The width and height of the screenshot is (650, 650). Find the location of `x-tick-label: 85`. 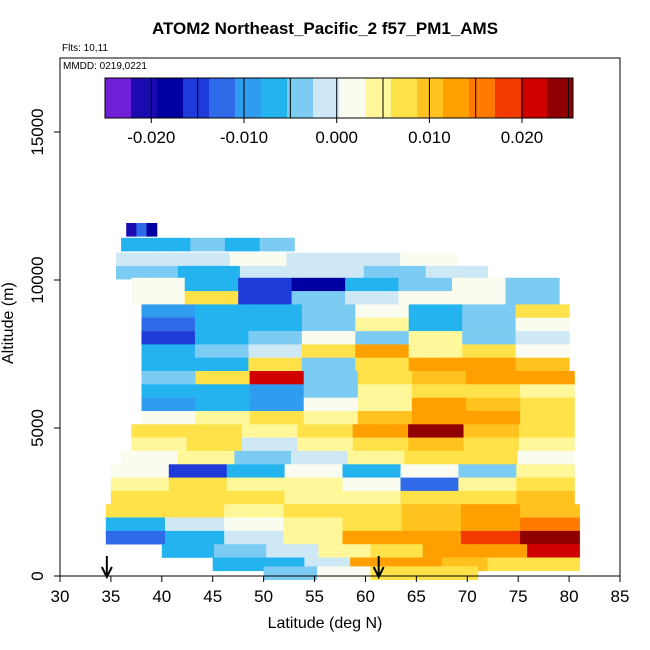

x-tick-label: 85 is located at coordinates (620, 596).